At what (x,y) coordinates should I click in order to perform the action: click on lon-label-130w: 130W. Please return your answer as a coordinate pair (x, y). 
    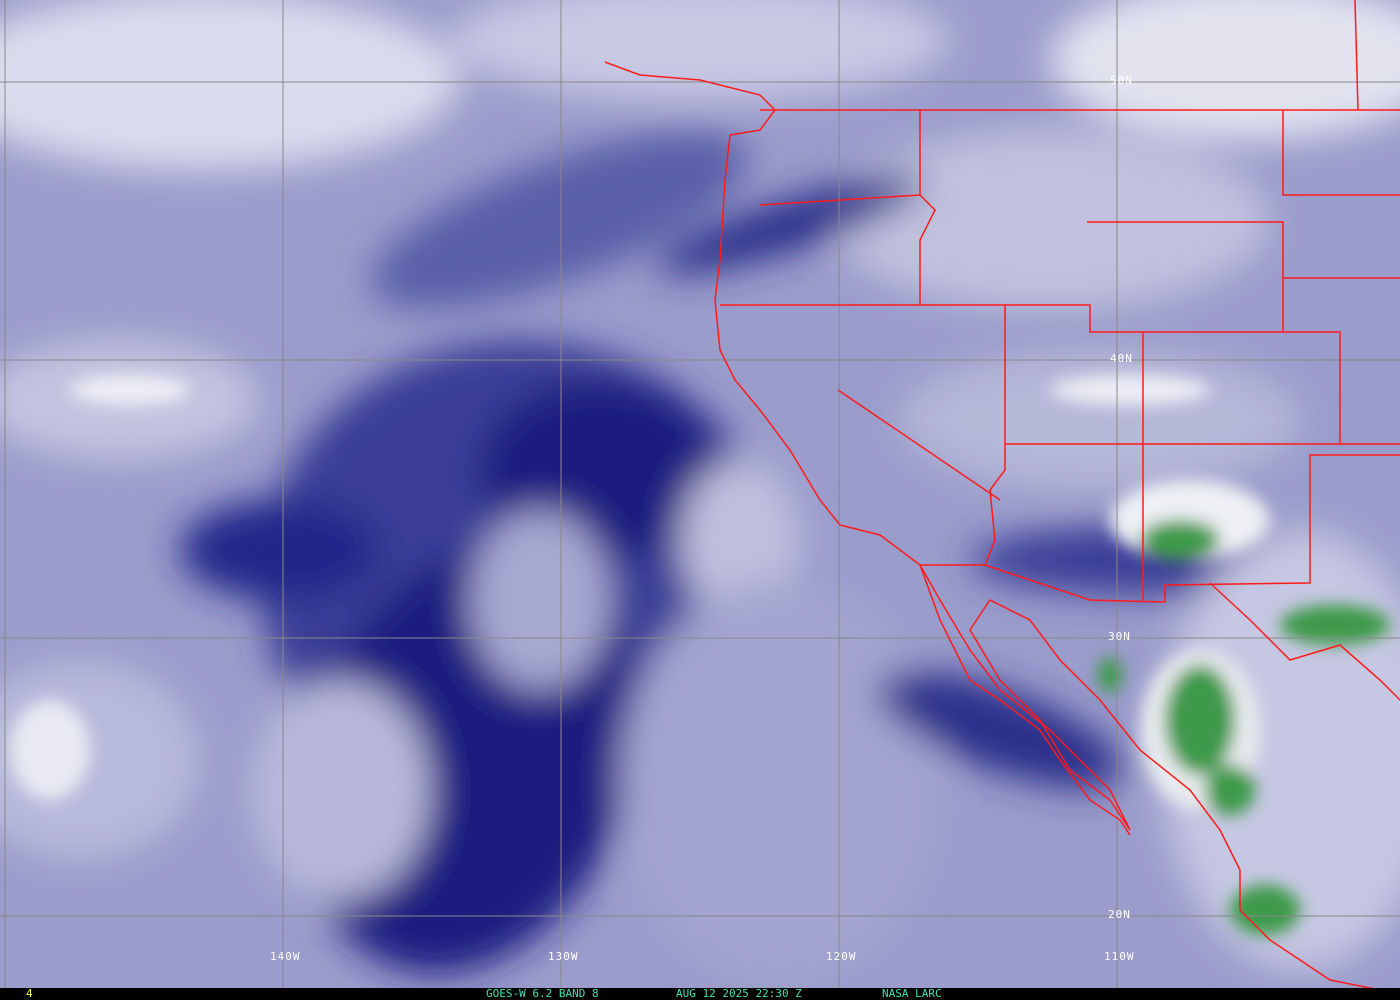
    Looking at the image, I should click on (563, 956).